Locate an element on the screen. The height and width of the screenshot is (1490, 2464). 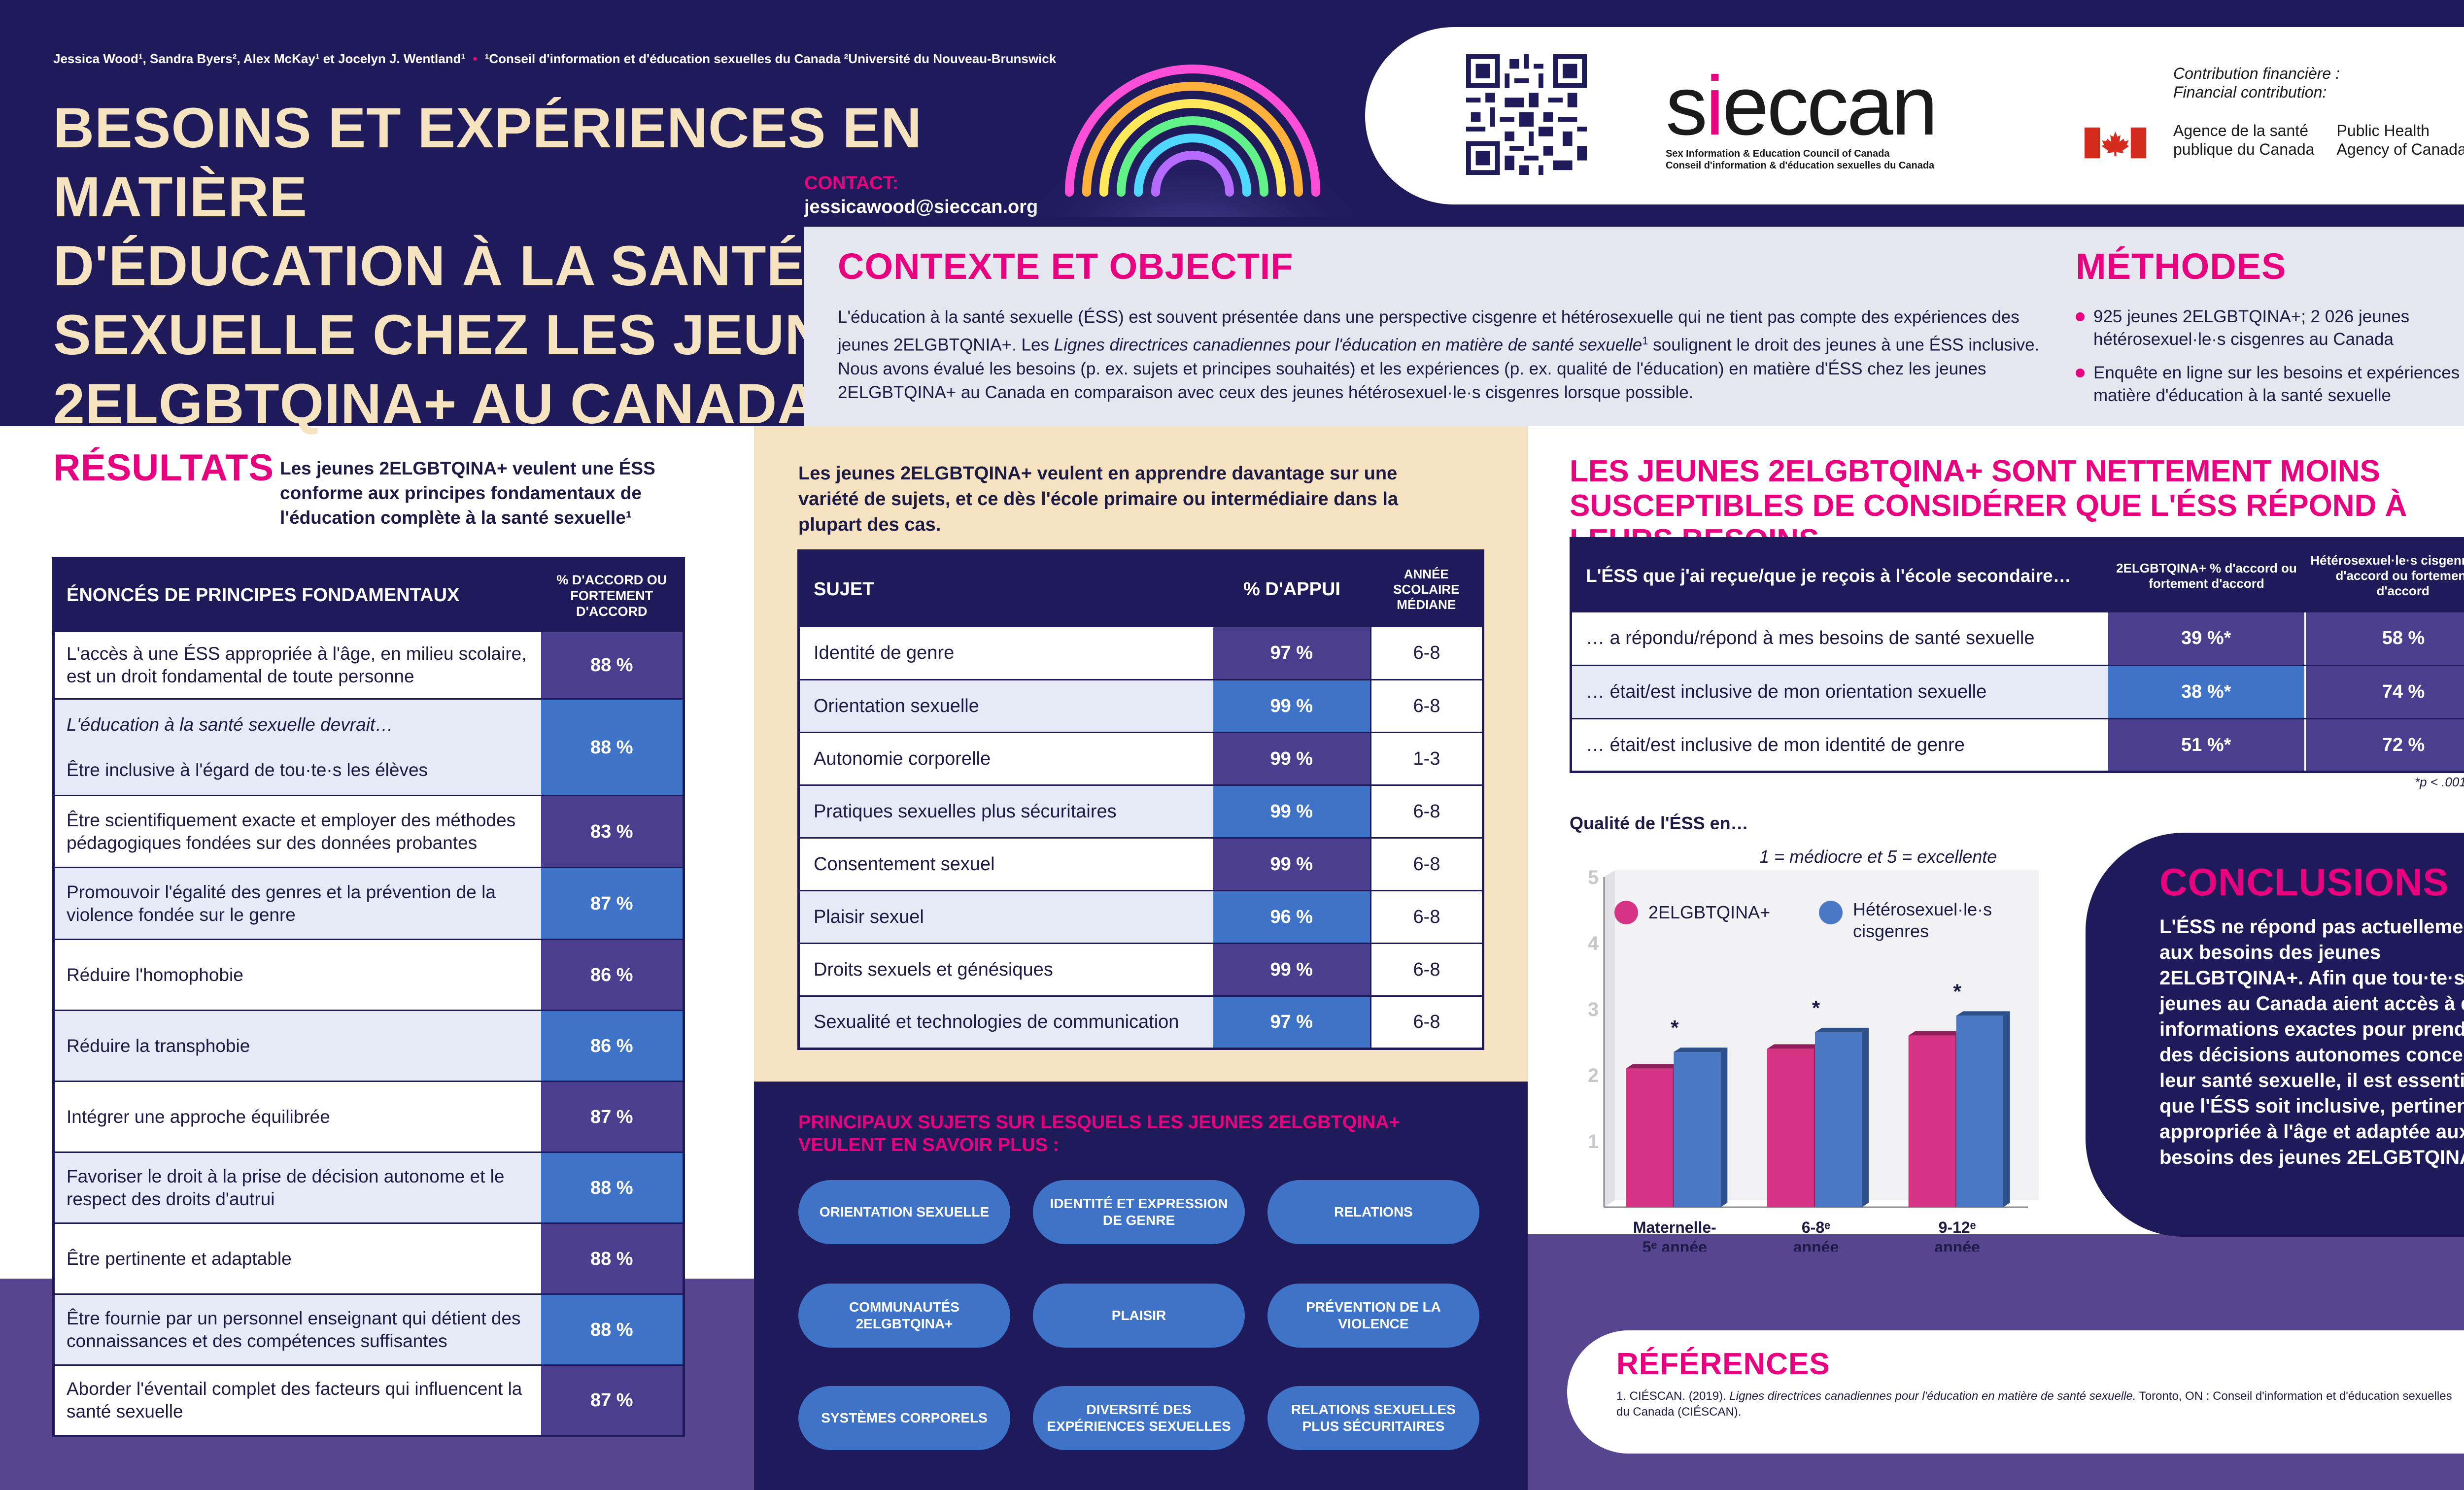
conclusions-heading: CONCLUSIONS is located at coordinates (2304, 882).